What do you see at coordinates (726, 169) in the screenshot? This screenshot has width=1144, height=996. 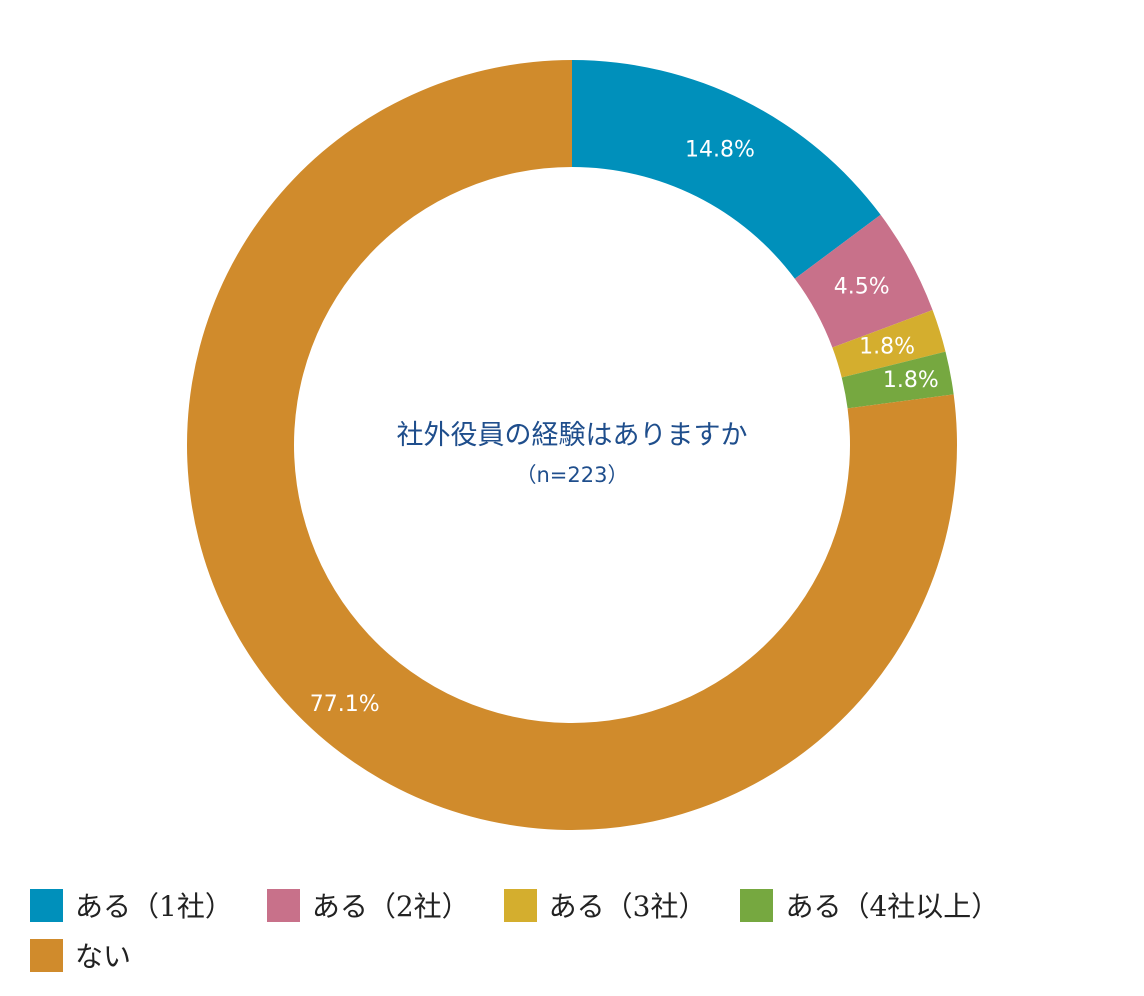 I see `slice-1-company` at bounding box center [726, 169].